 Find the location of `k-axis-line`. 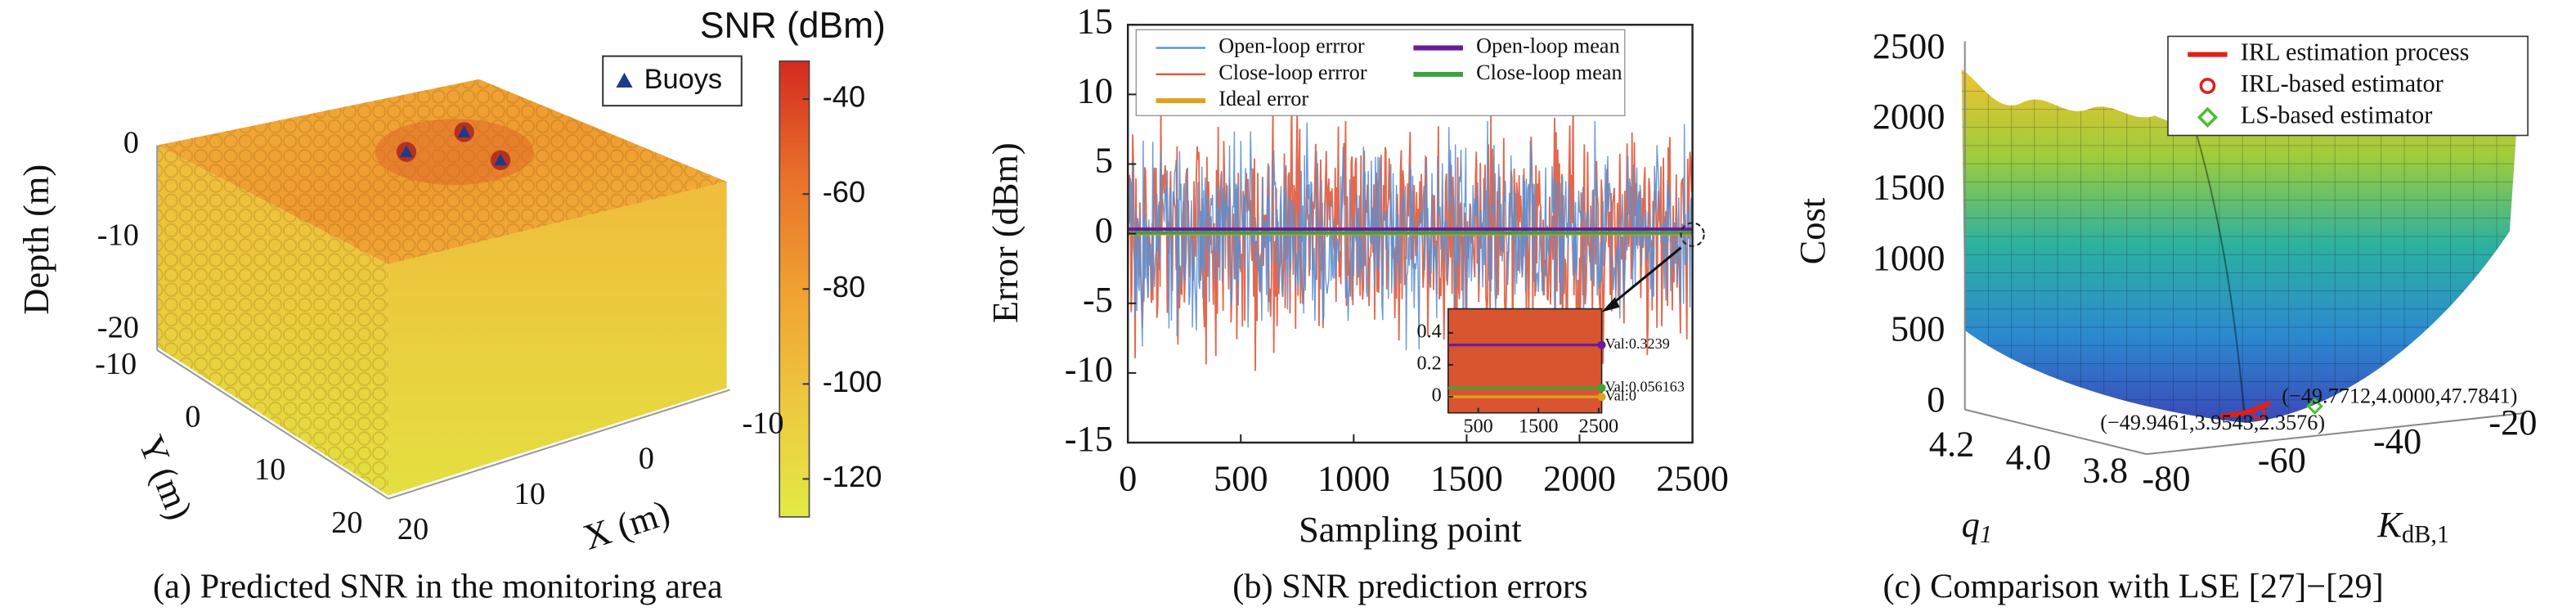

k-axis-line is located at coordinates (2336, 433).